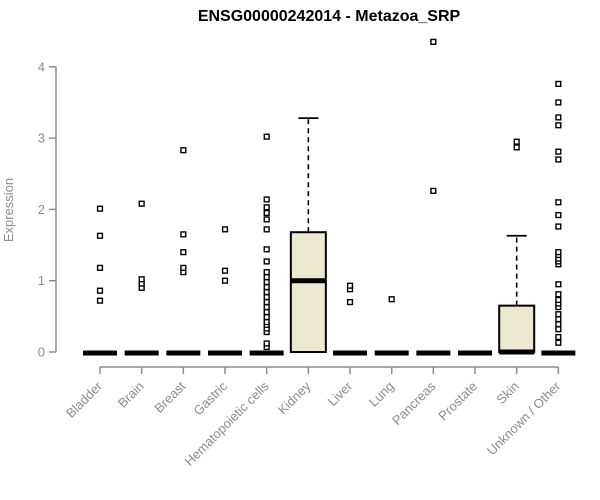 This screenshot has width=600, height=500. Describe the element at coordinates (225, 291) in the screenshot. I see `box-gastric` at that location.